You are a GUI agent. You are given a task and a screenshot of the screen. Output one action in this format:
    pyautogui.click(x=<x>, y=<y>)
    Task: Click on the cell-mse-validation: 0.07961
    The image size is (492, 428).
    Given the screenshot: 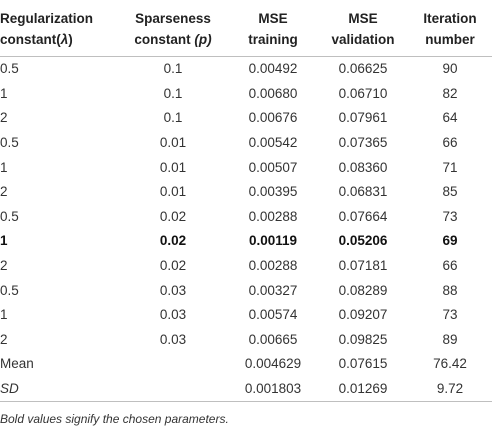 What is the action you would take?
    pyautogui.click(x=363, y=118)
    